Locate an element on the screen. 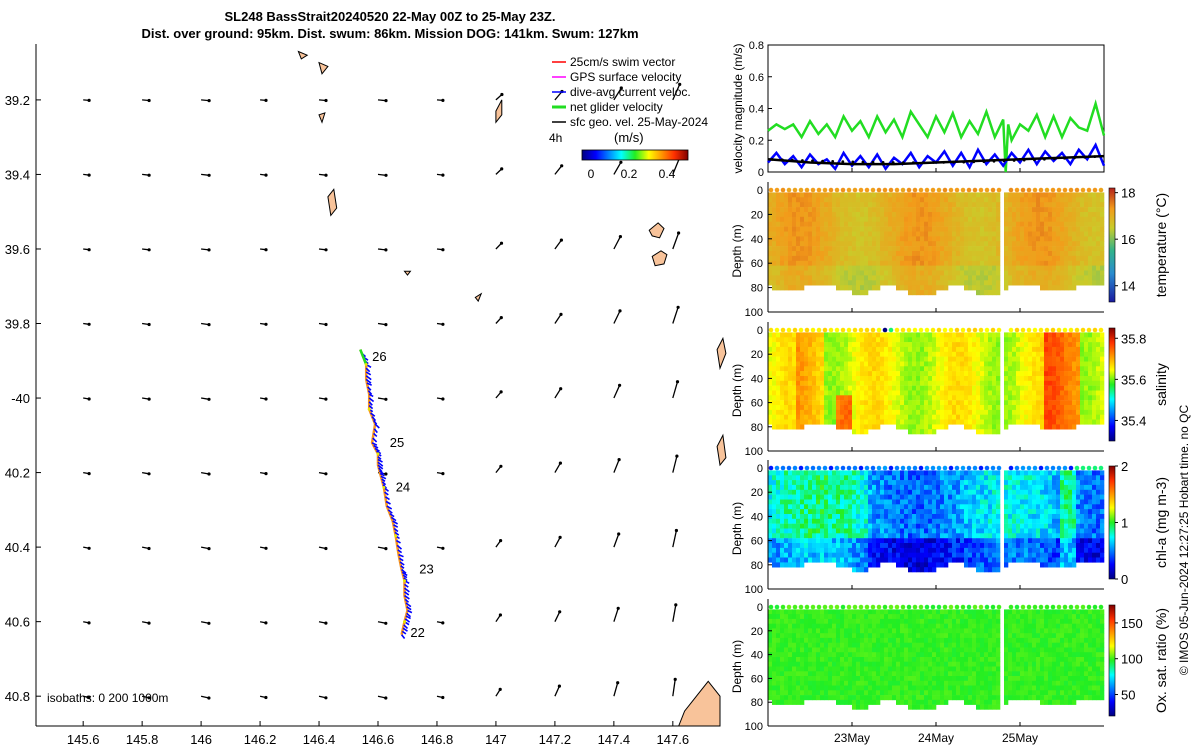 The width and height of the screenshot is (1200, 750). geo-velocity-arrowhead is located at coordinates (443, 100).